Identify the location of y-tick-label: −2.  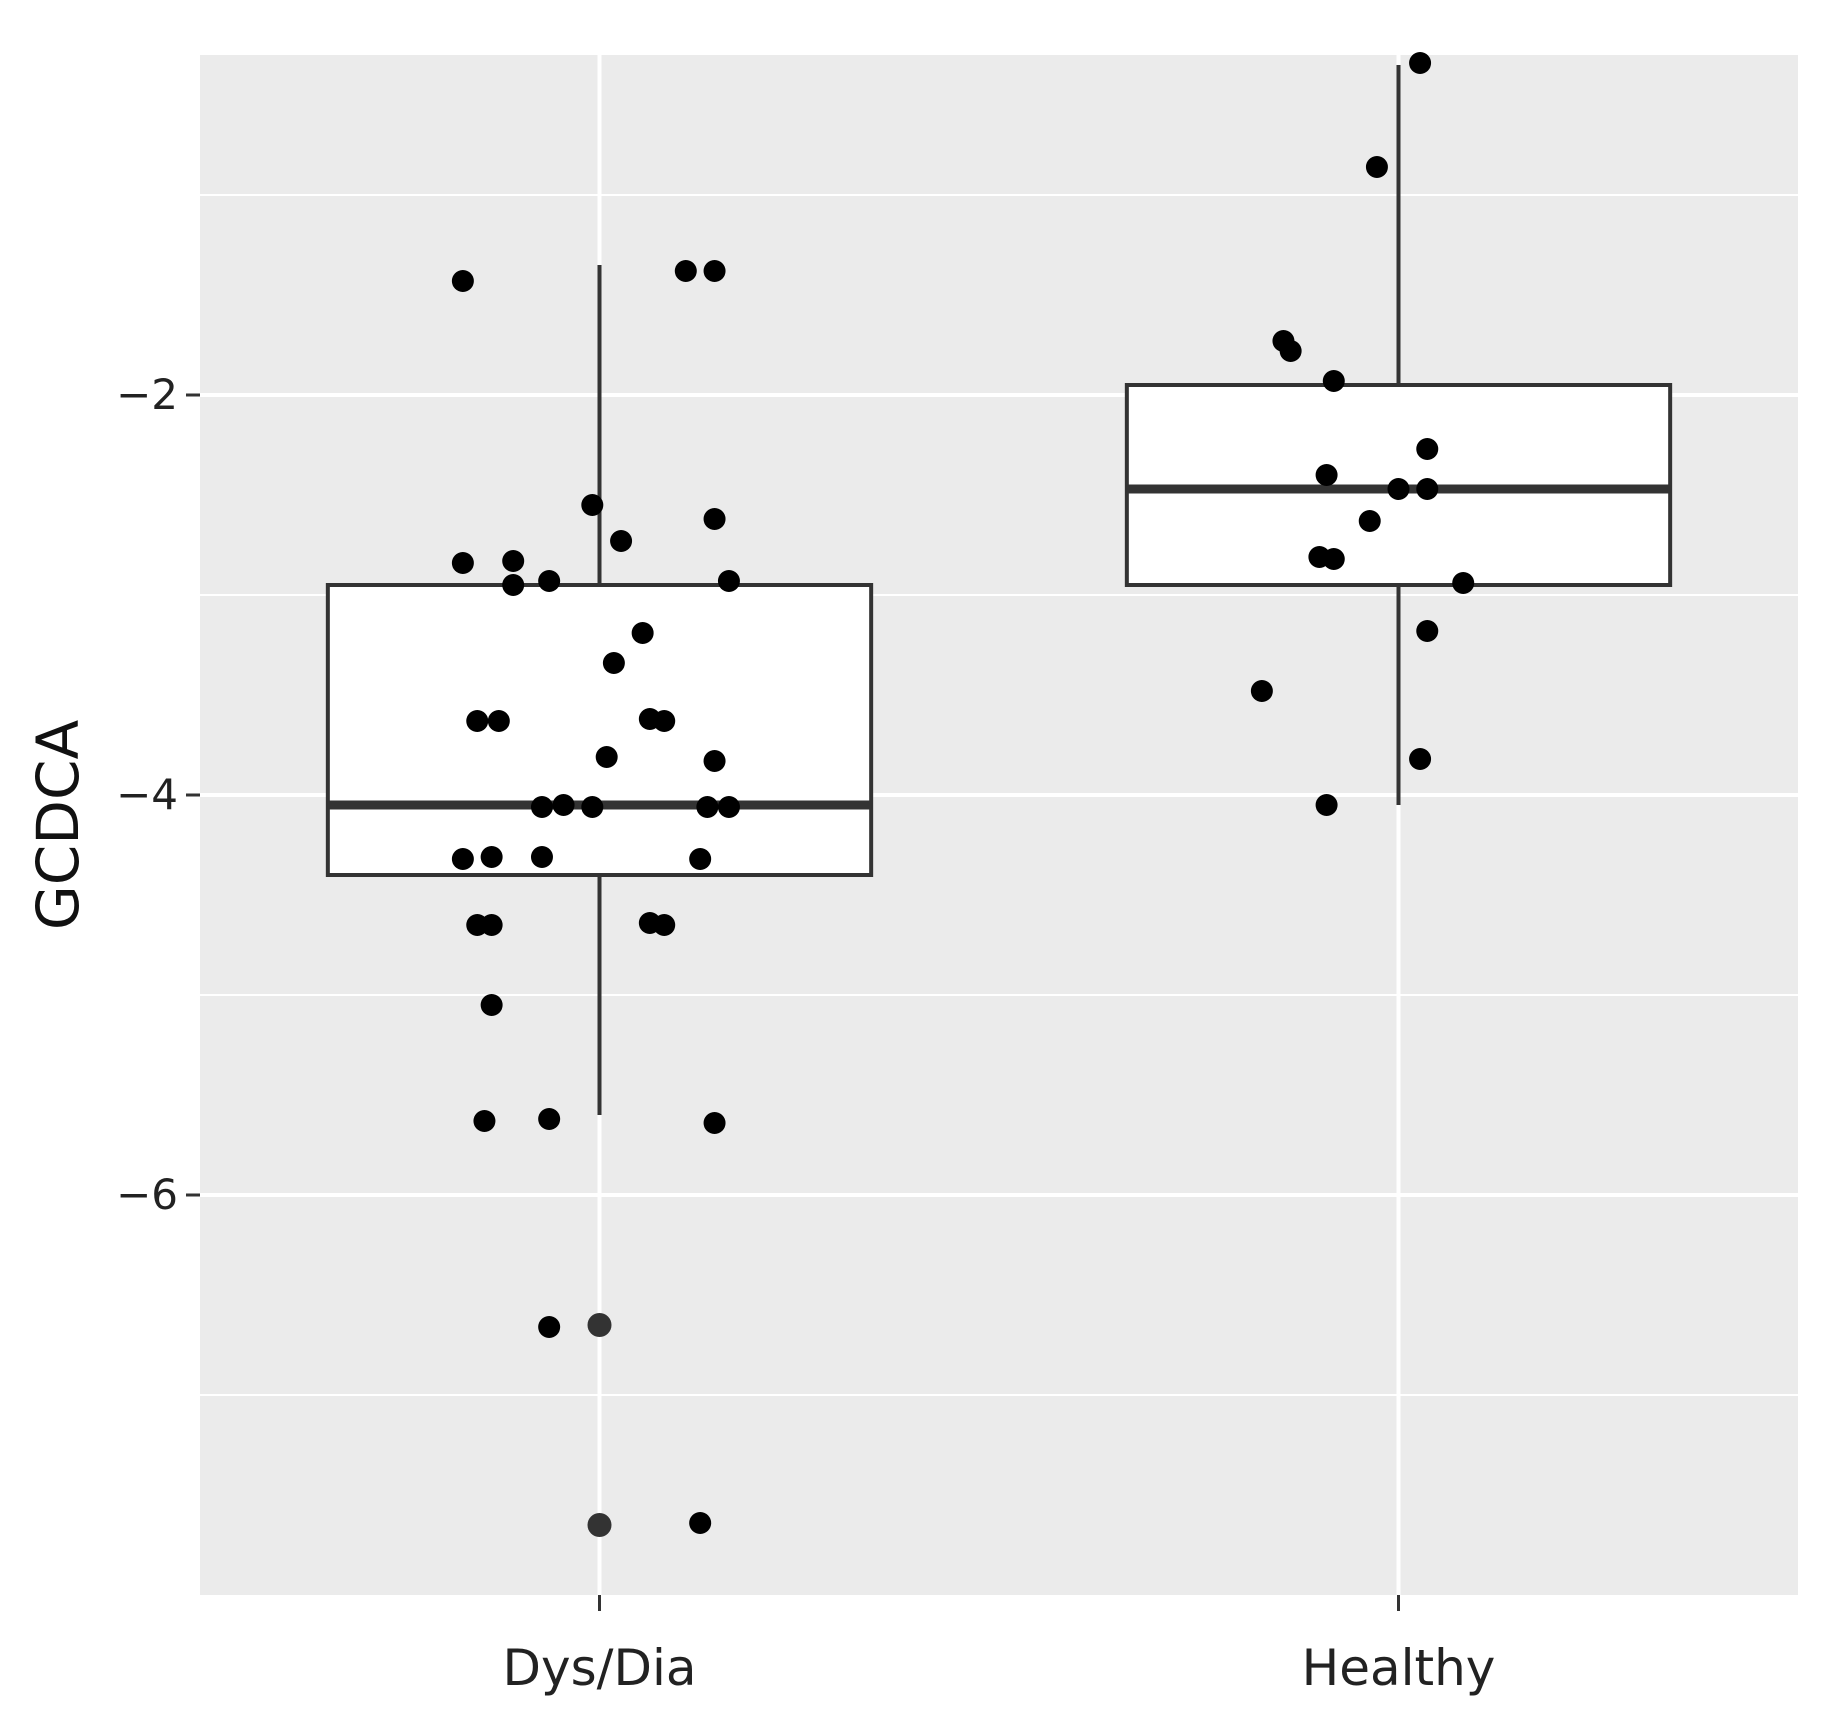
(147, 394).